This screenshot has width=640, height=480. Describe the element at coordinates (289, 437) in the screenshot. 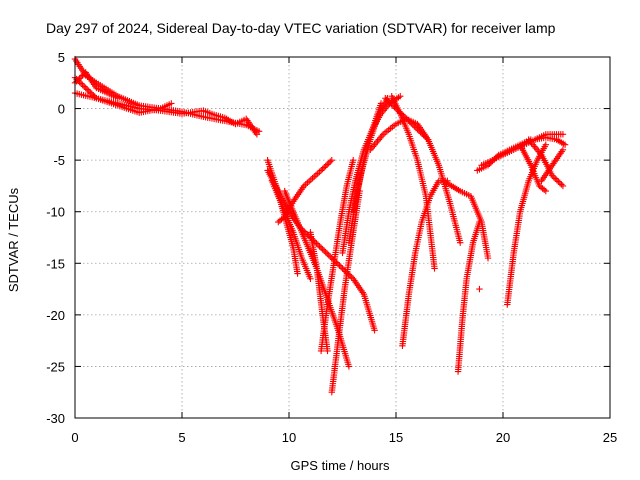

I see `x-tick-label: 10` at that location.